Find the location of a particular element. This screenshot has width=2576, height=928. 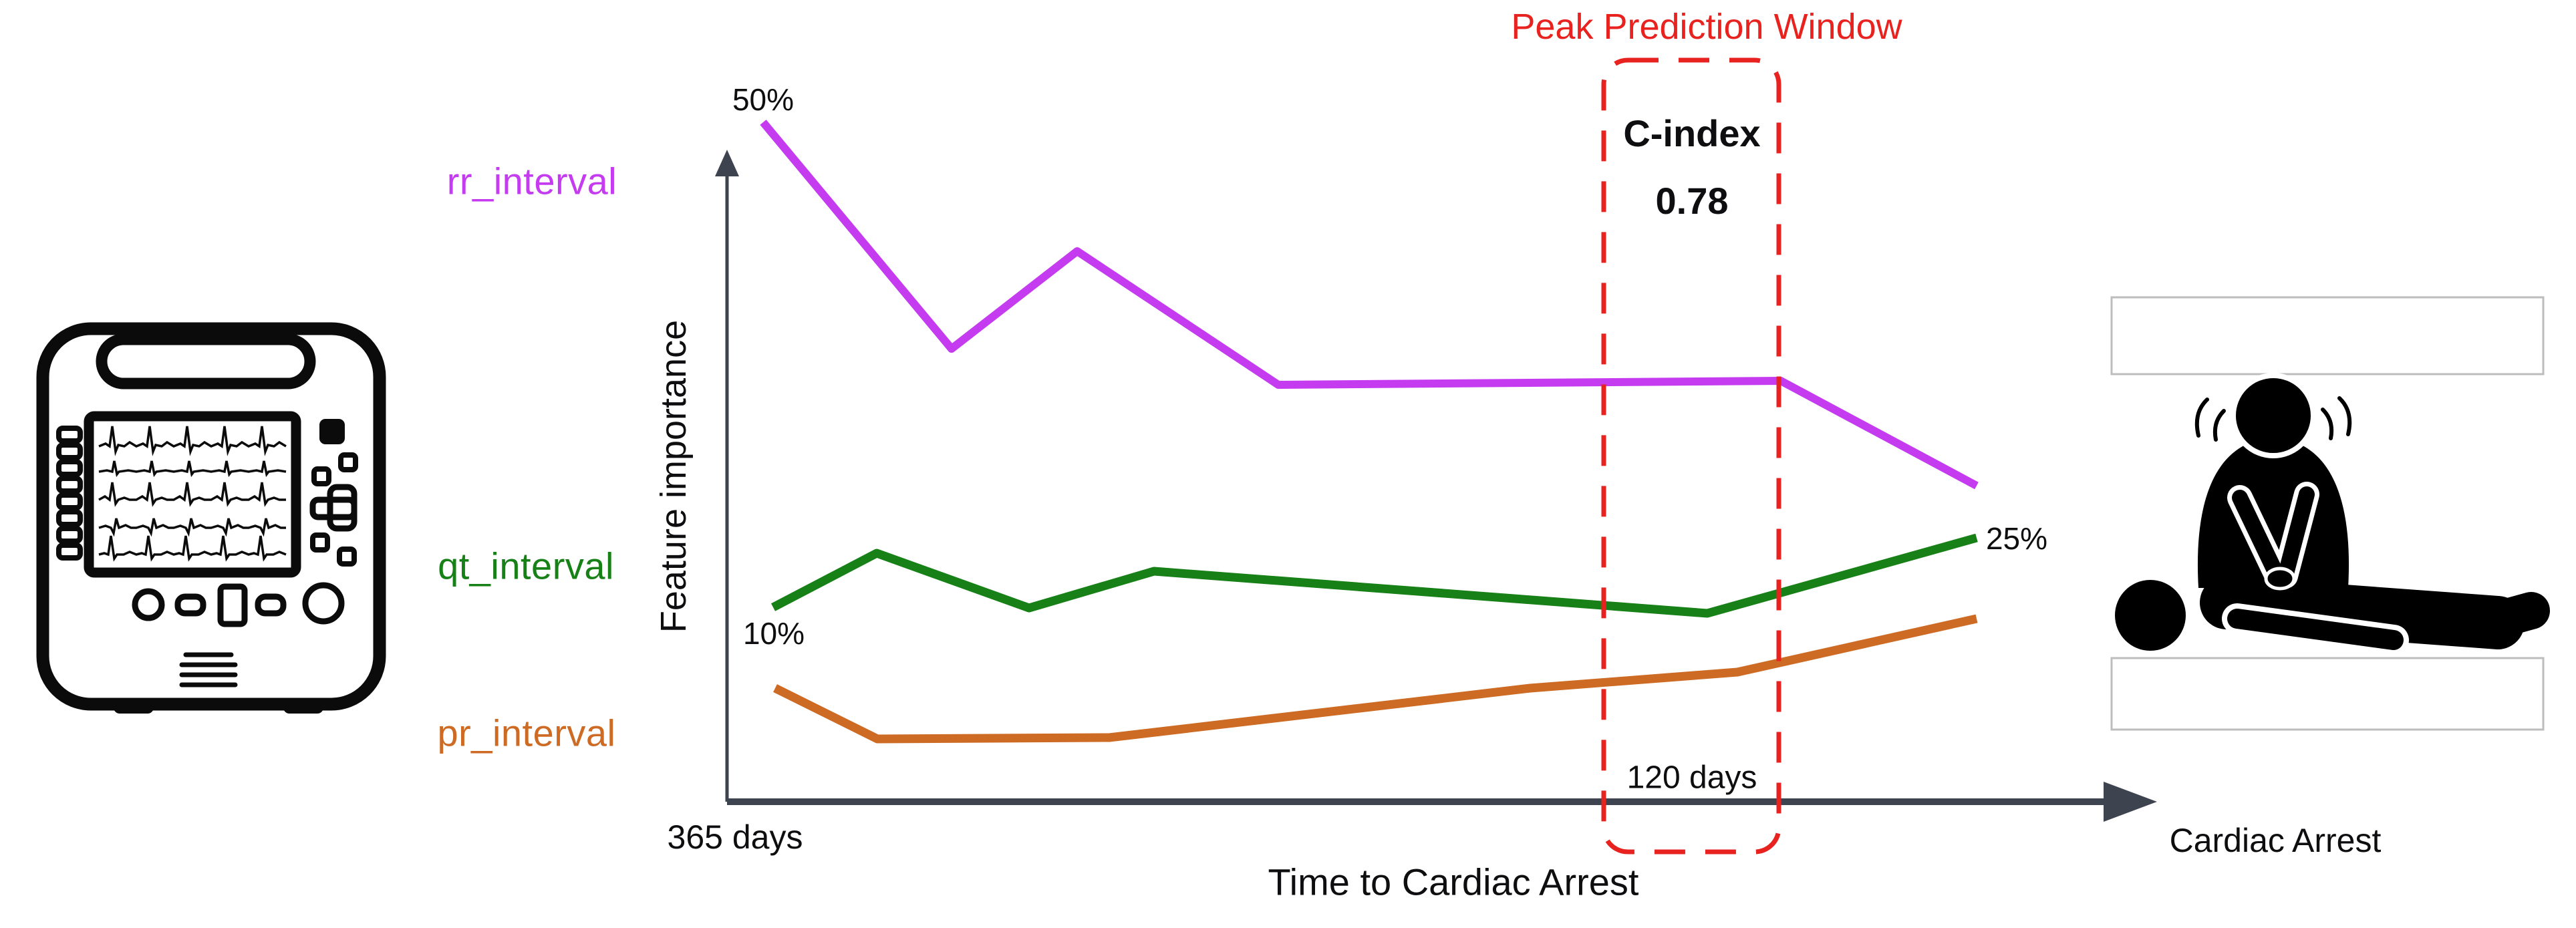

rescuer-head is located at coordinates (2273, 415).